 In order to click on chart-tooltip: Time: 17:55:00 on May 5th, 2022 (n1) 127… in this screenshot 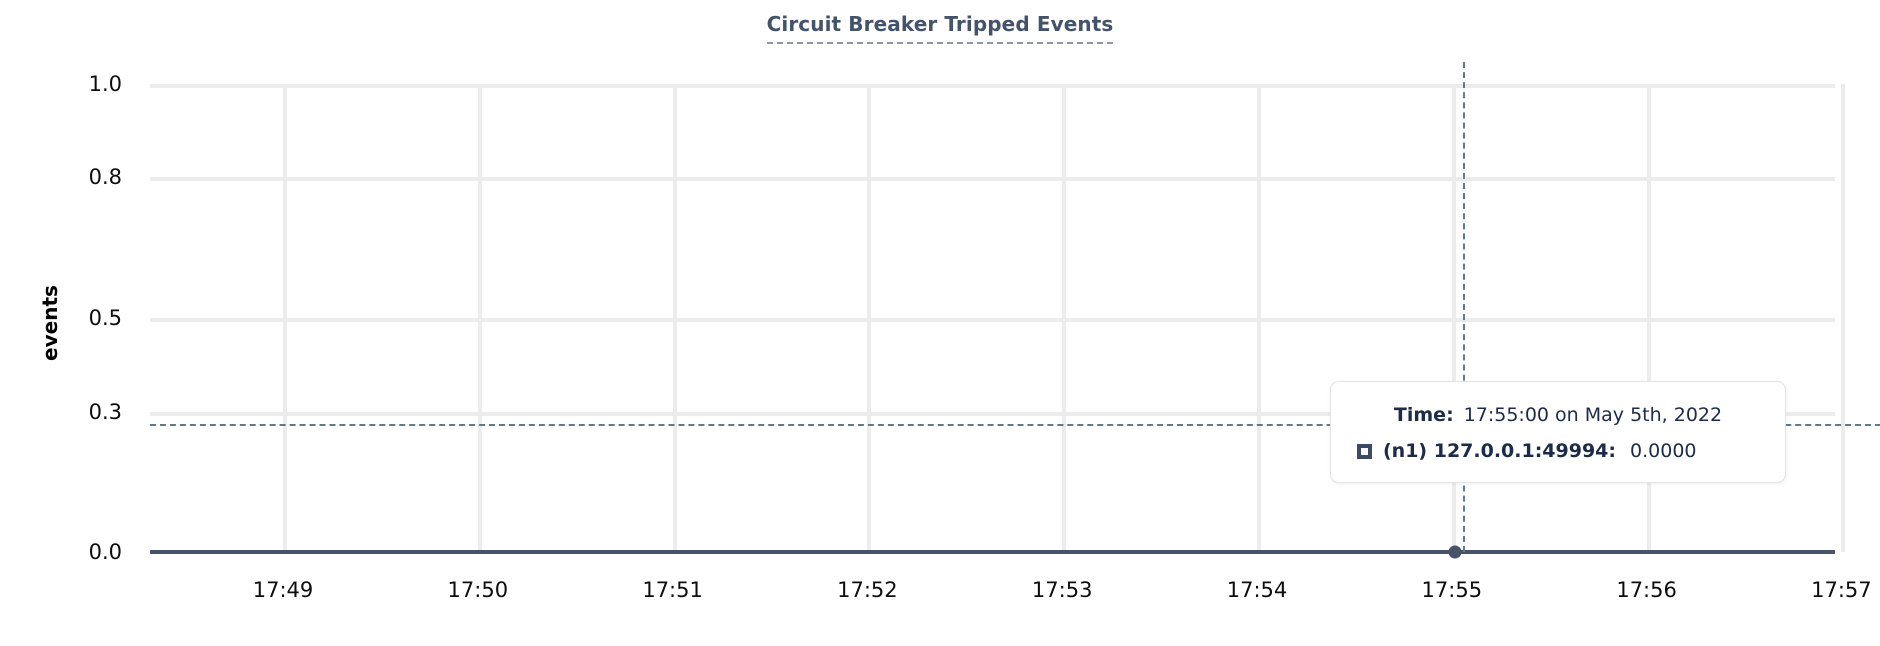, I will do `click(1558, 432)`.